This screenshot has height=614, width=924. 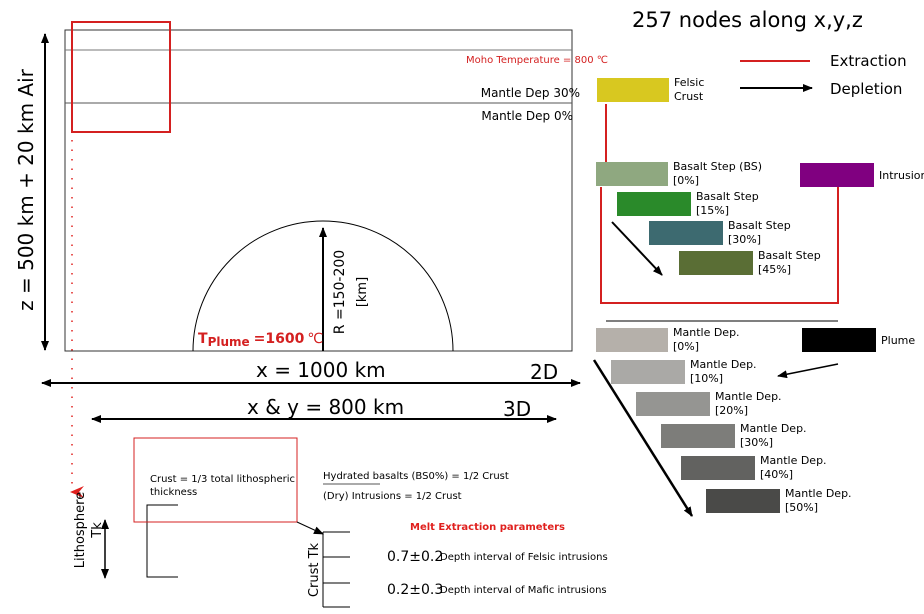 What do you see at coordinates (26, 189) in the screenshot?
I see `z-label: z = 500 km + 20 km Air` at bounding box center [26, 189].